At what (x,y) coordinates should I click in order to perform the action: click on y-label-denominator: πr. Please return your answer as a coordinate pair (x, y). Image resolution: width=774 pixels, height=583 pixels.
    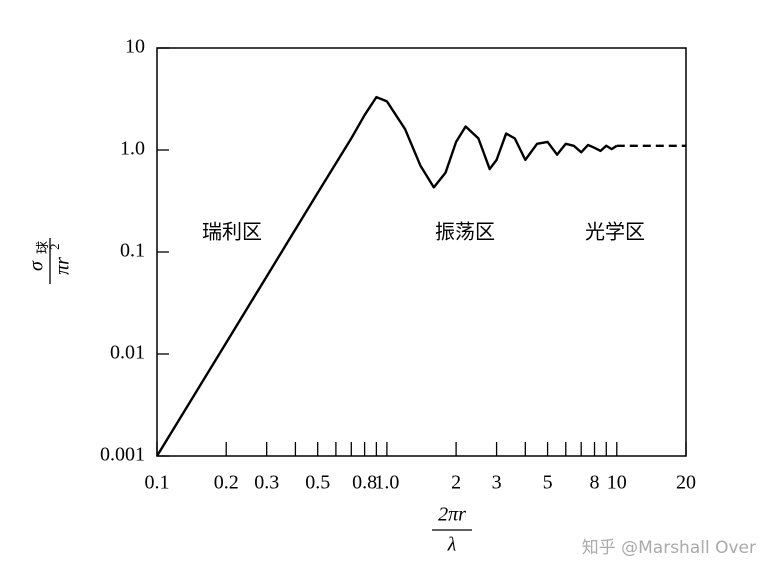
    Looking at the image, I should click on (63, 266).